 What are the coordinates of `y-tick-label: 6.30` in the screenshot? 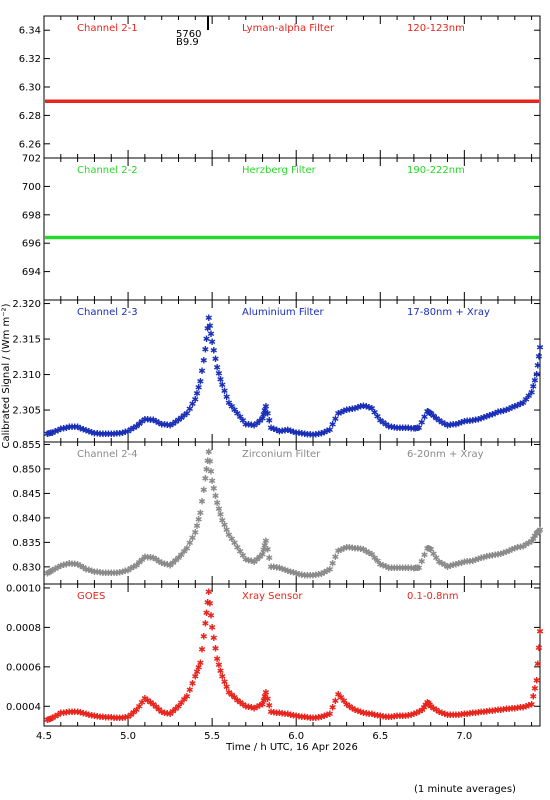 It's located at (30, 88).